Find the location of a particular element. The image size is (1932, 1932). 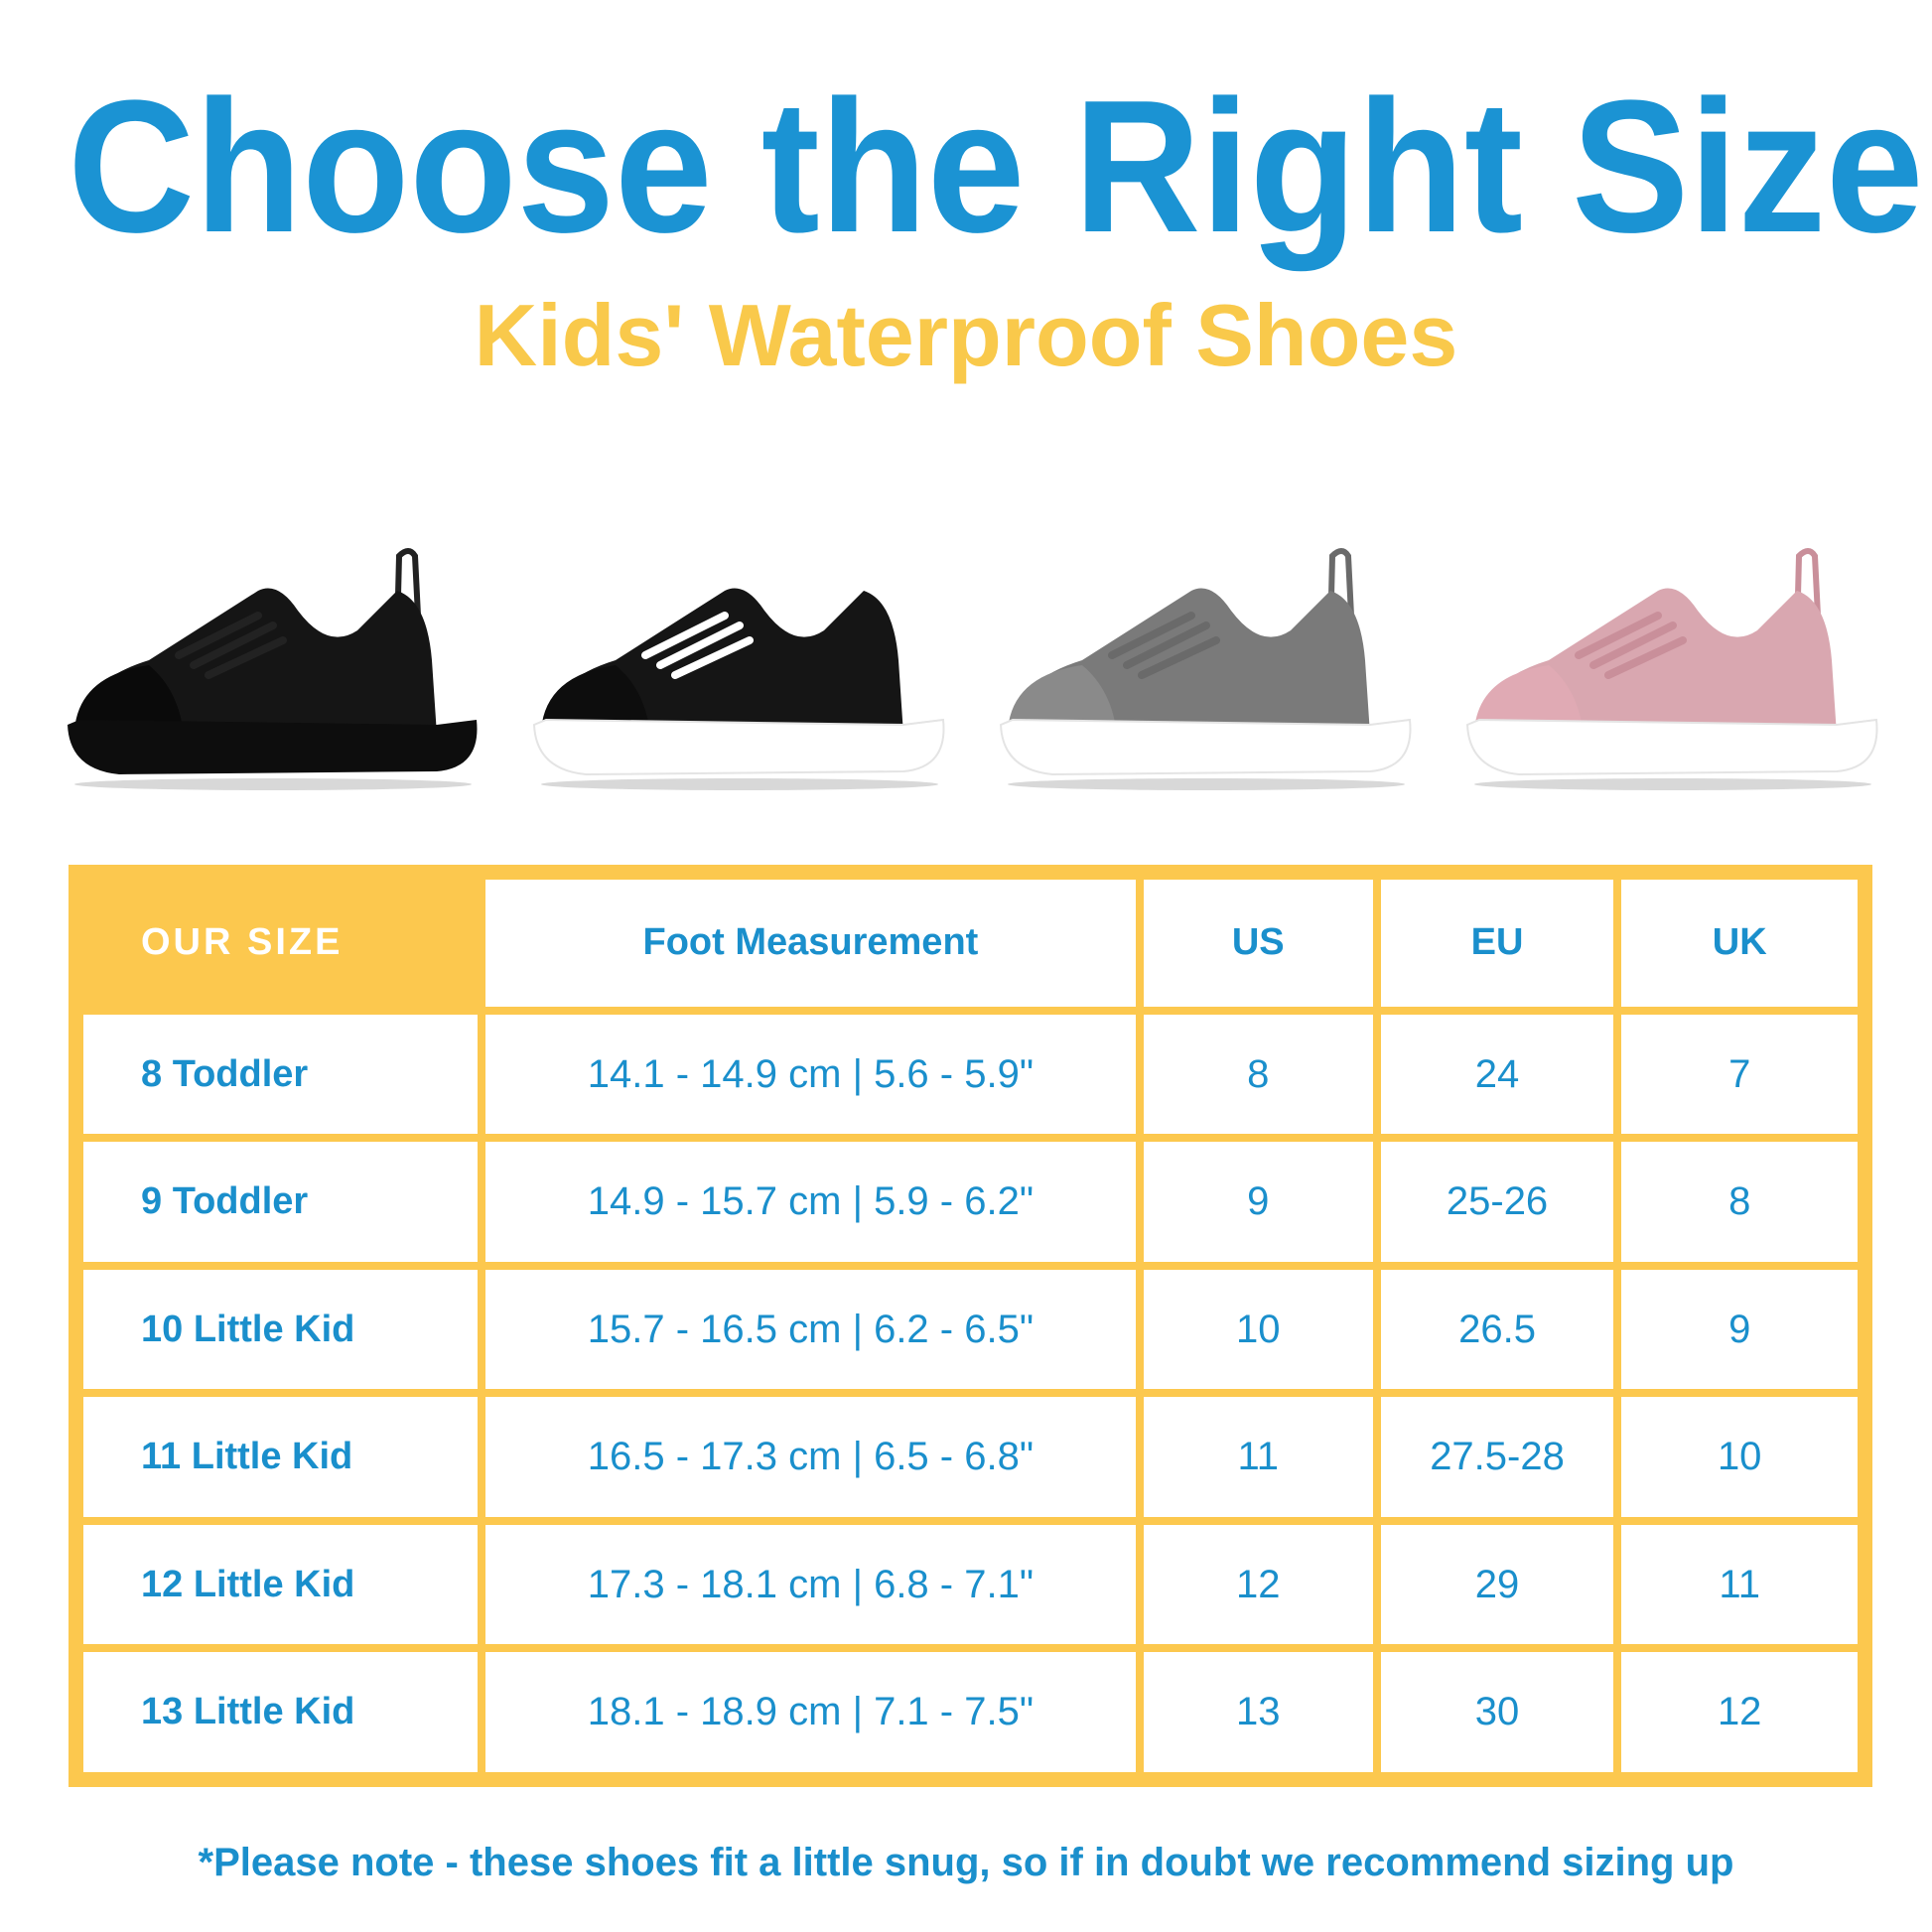

cell-our-size: 13 Little Kid is located at coordinates (280, 1712).